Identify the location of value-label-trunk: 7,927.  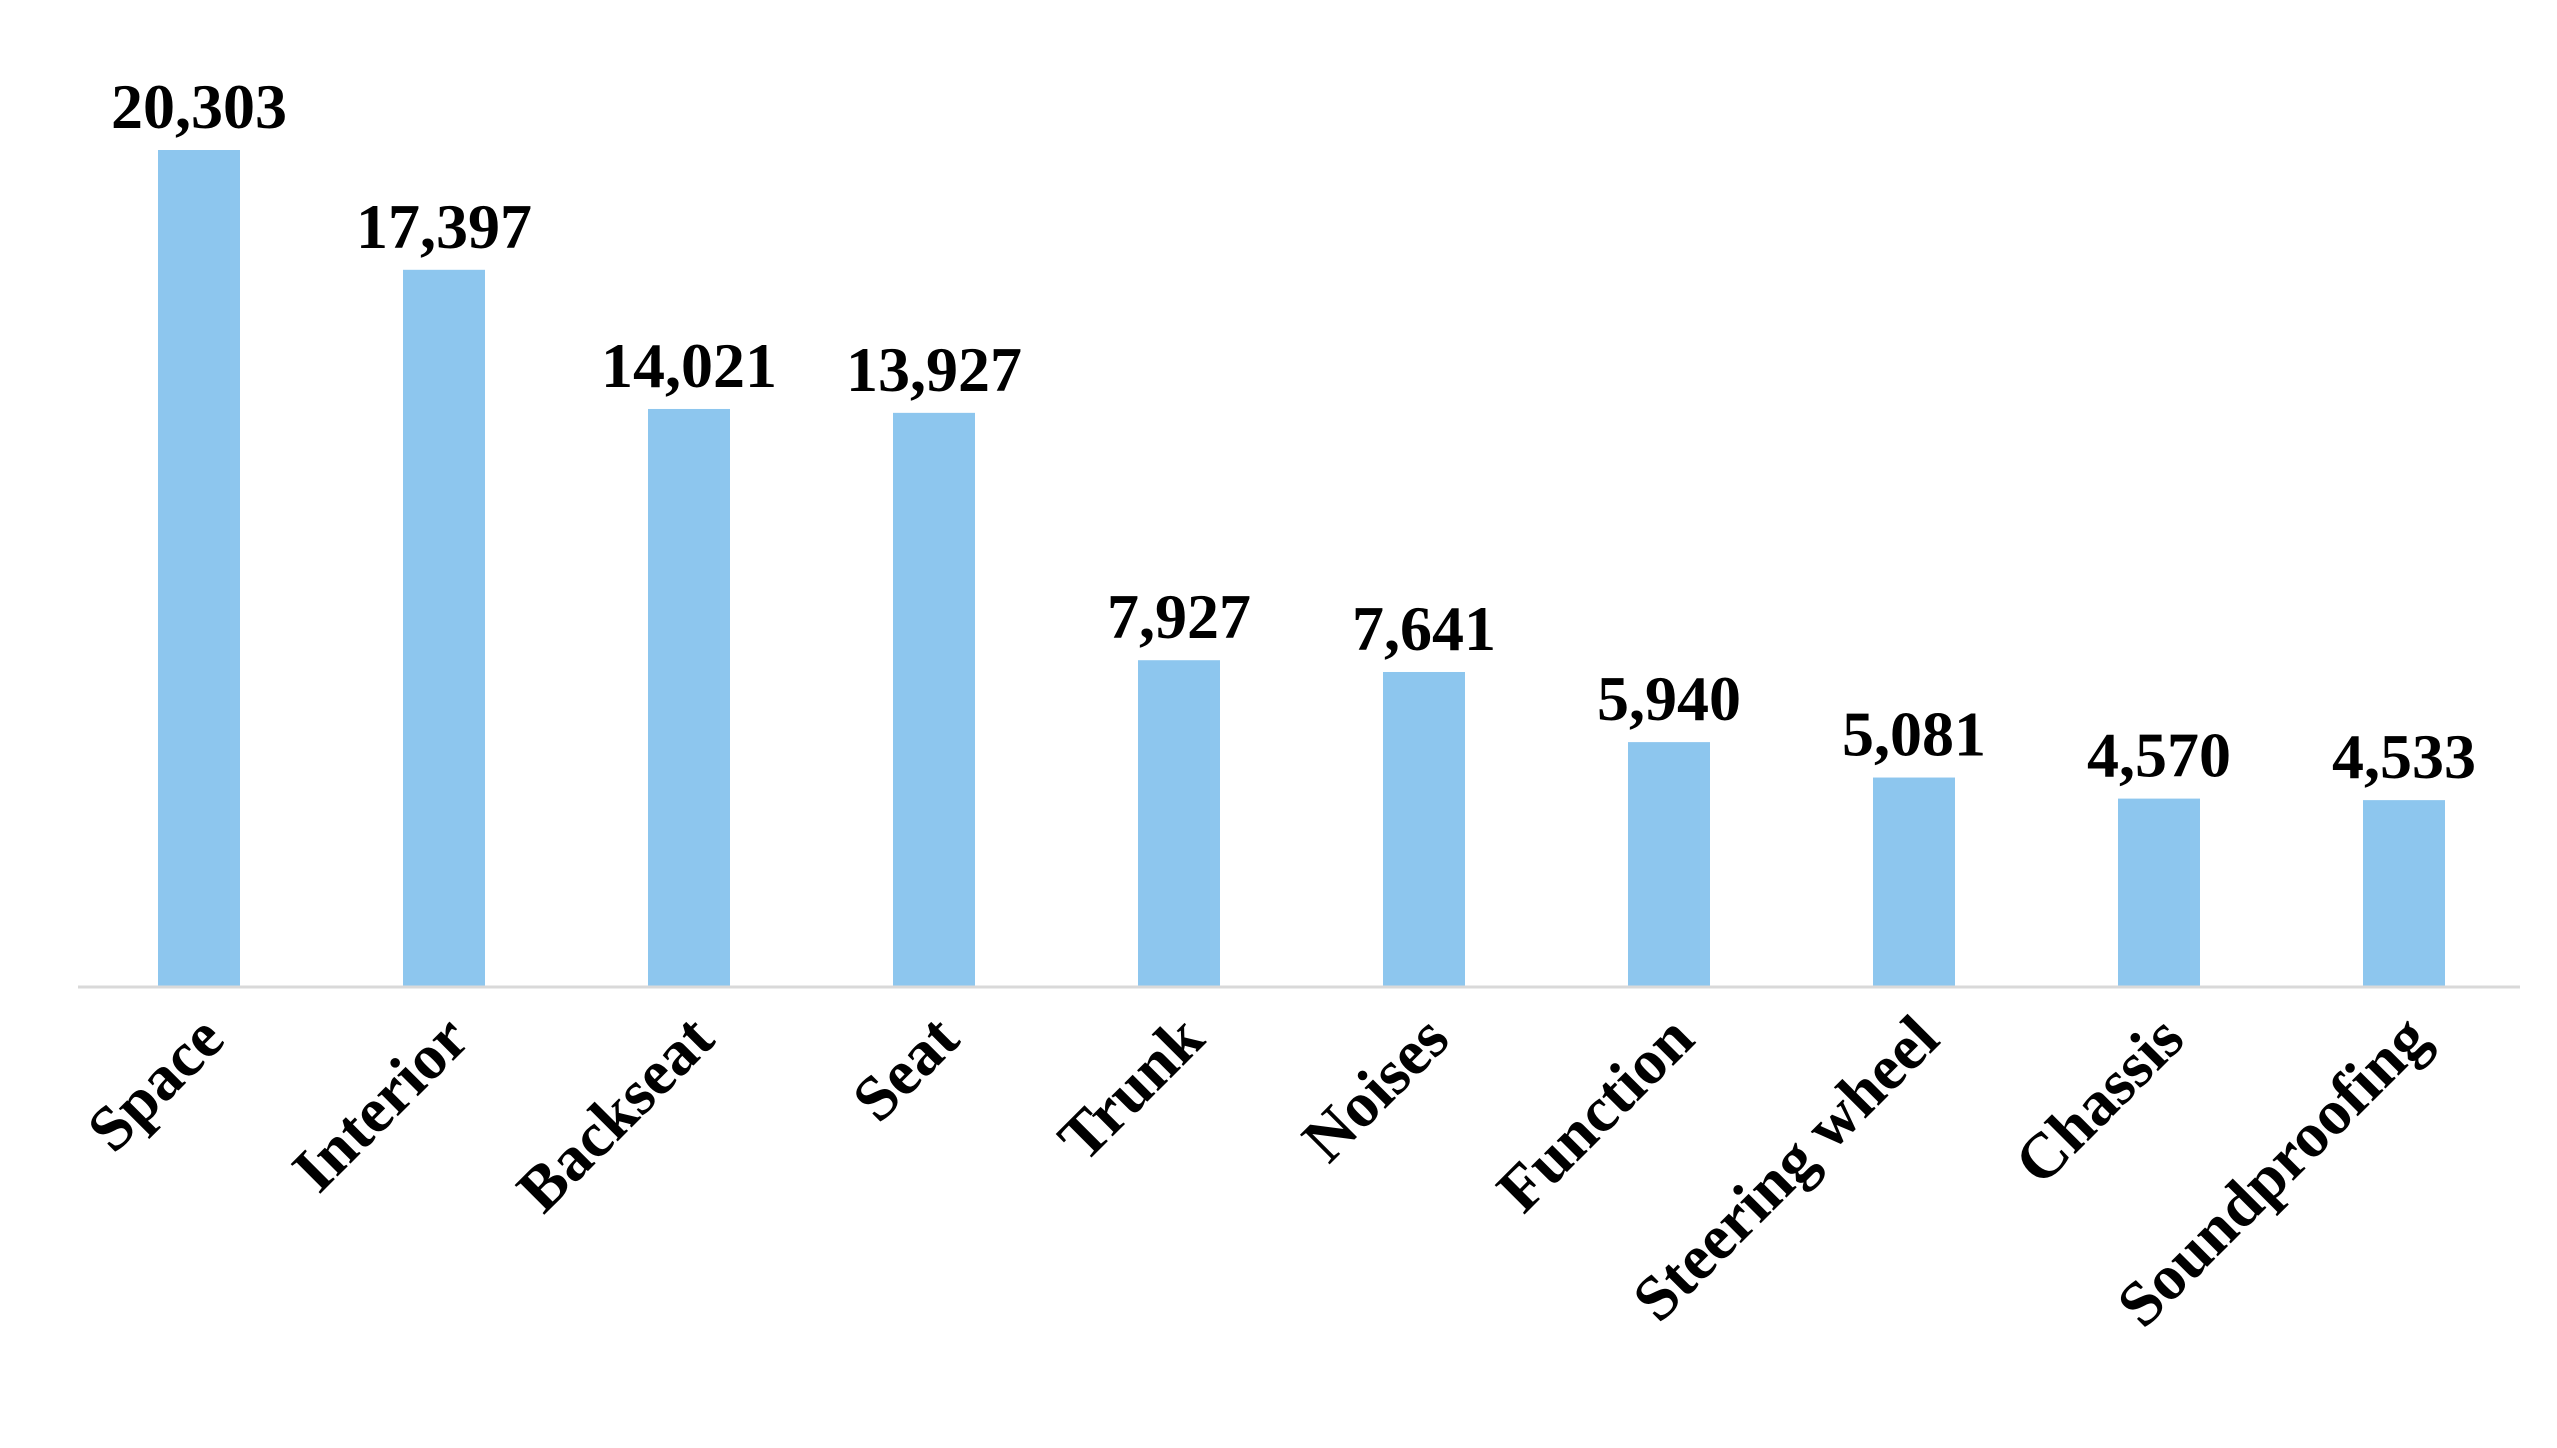
(1179, 616).